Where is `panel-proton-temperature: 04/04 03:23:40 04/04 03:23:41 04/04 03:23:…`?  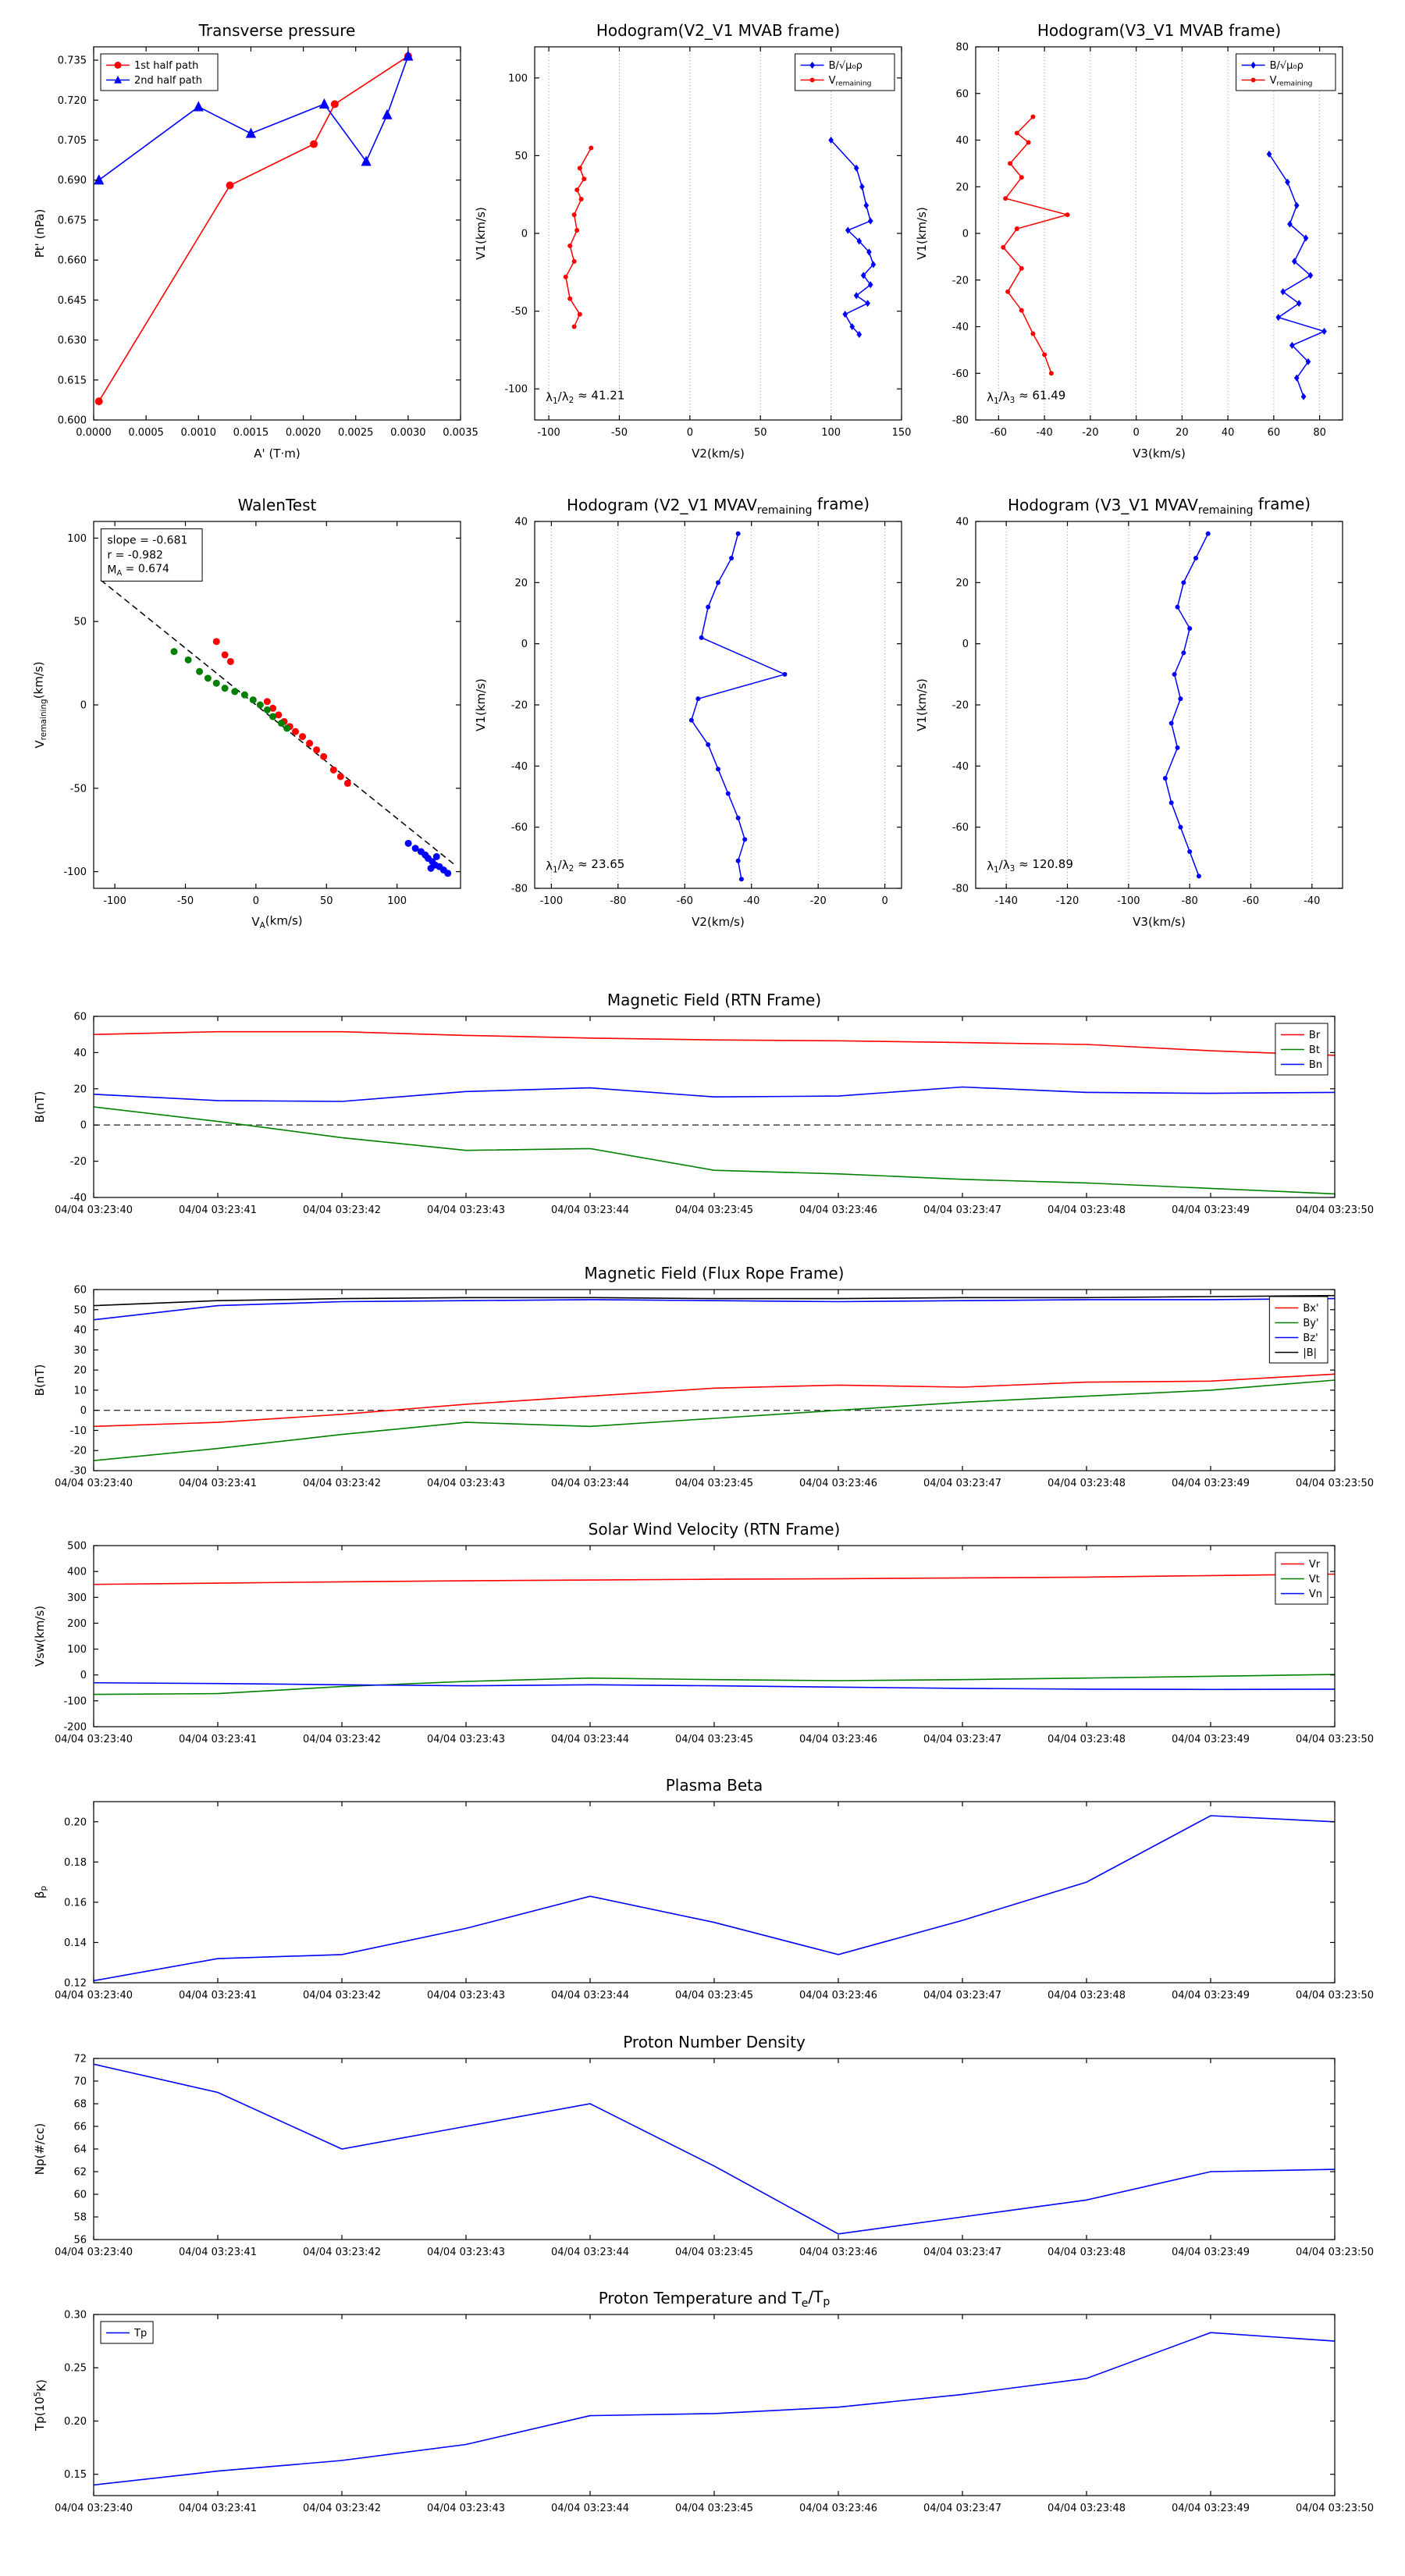 panel-proton-temperature: 04/04 03:23:40 04/04 03:23:41 04/04 03:23:… is located at coordinates (695, 2416).